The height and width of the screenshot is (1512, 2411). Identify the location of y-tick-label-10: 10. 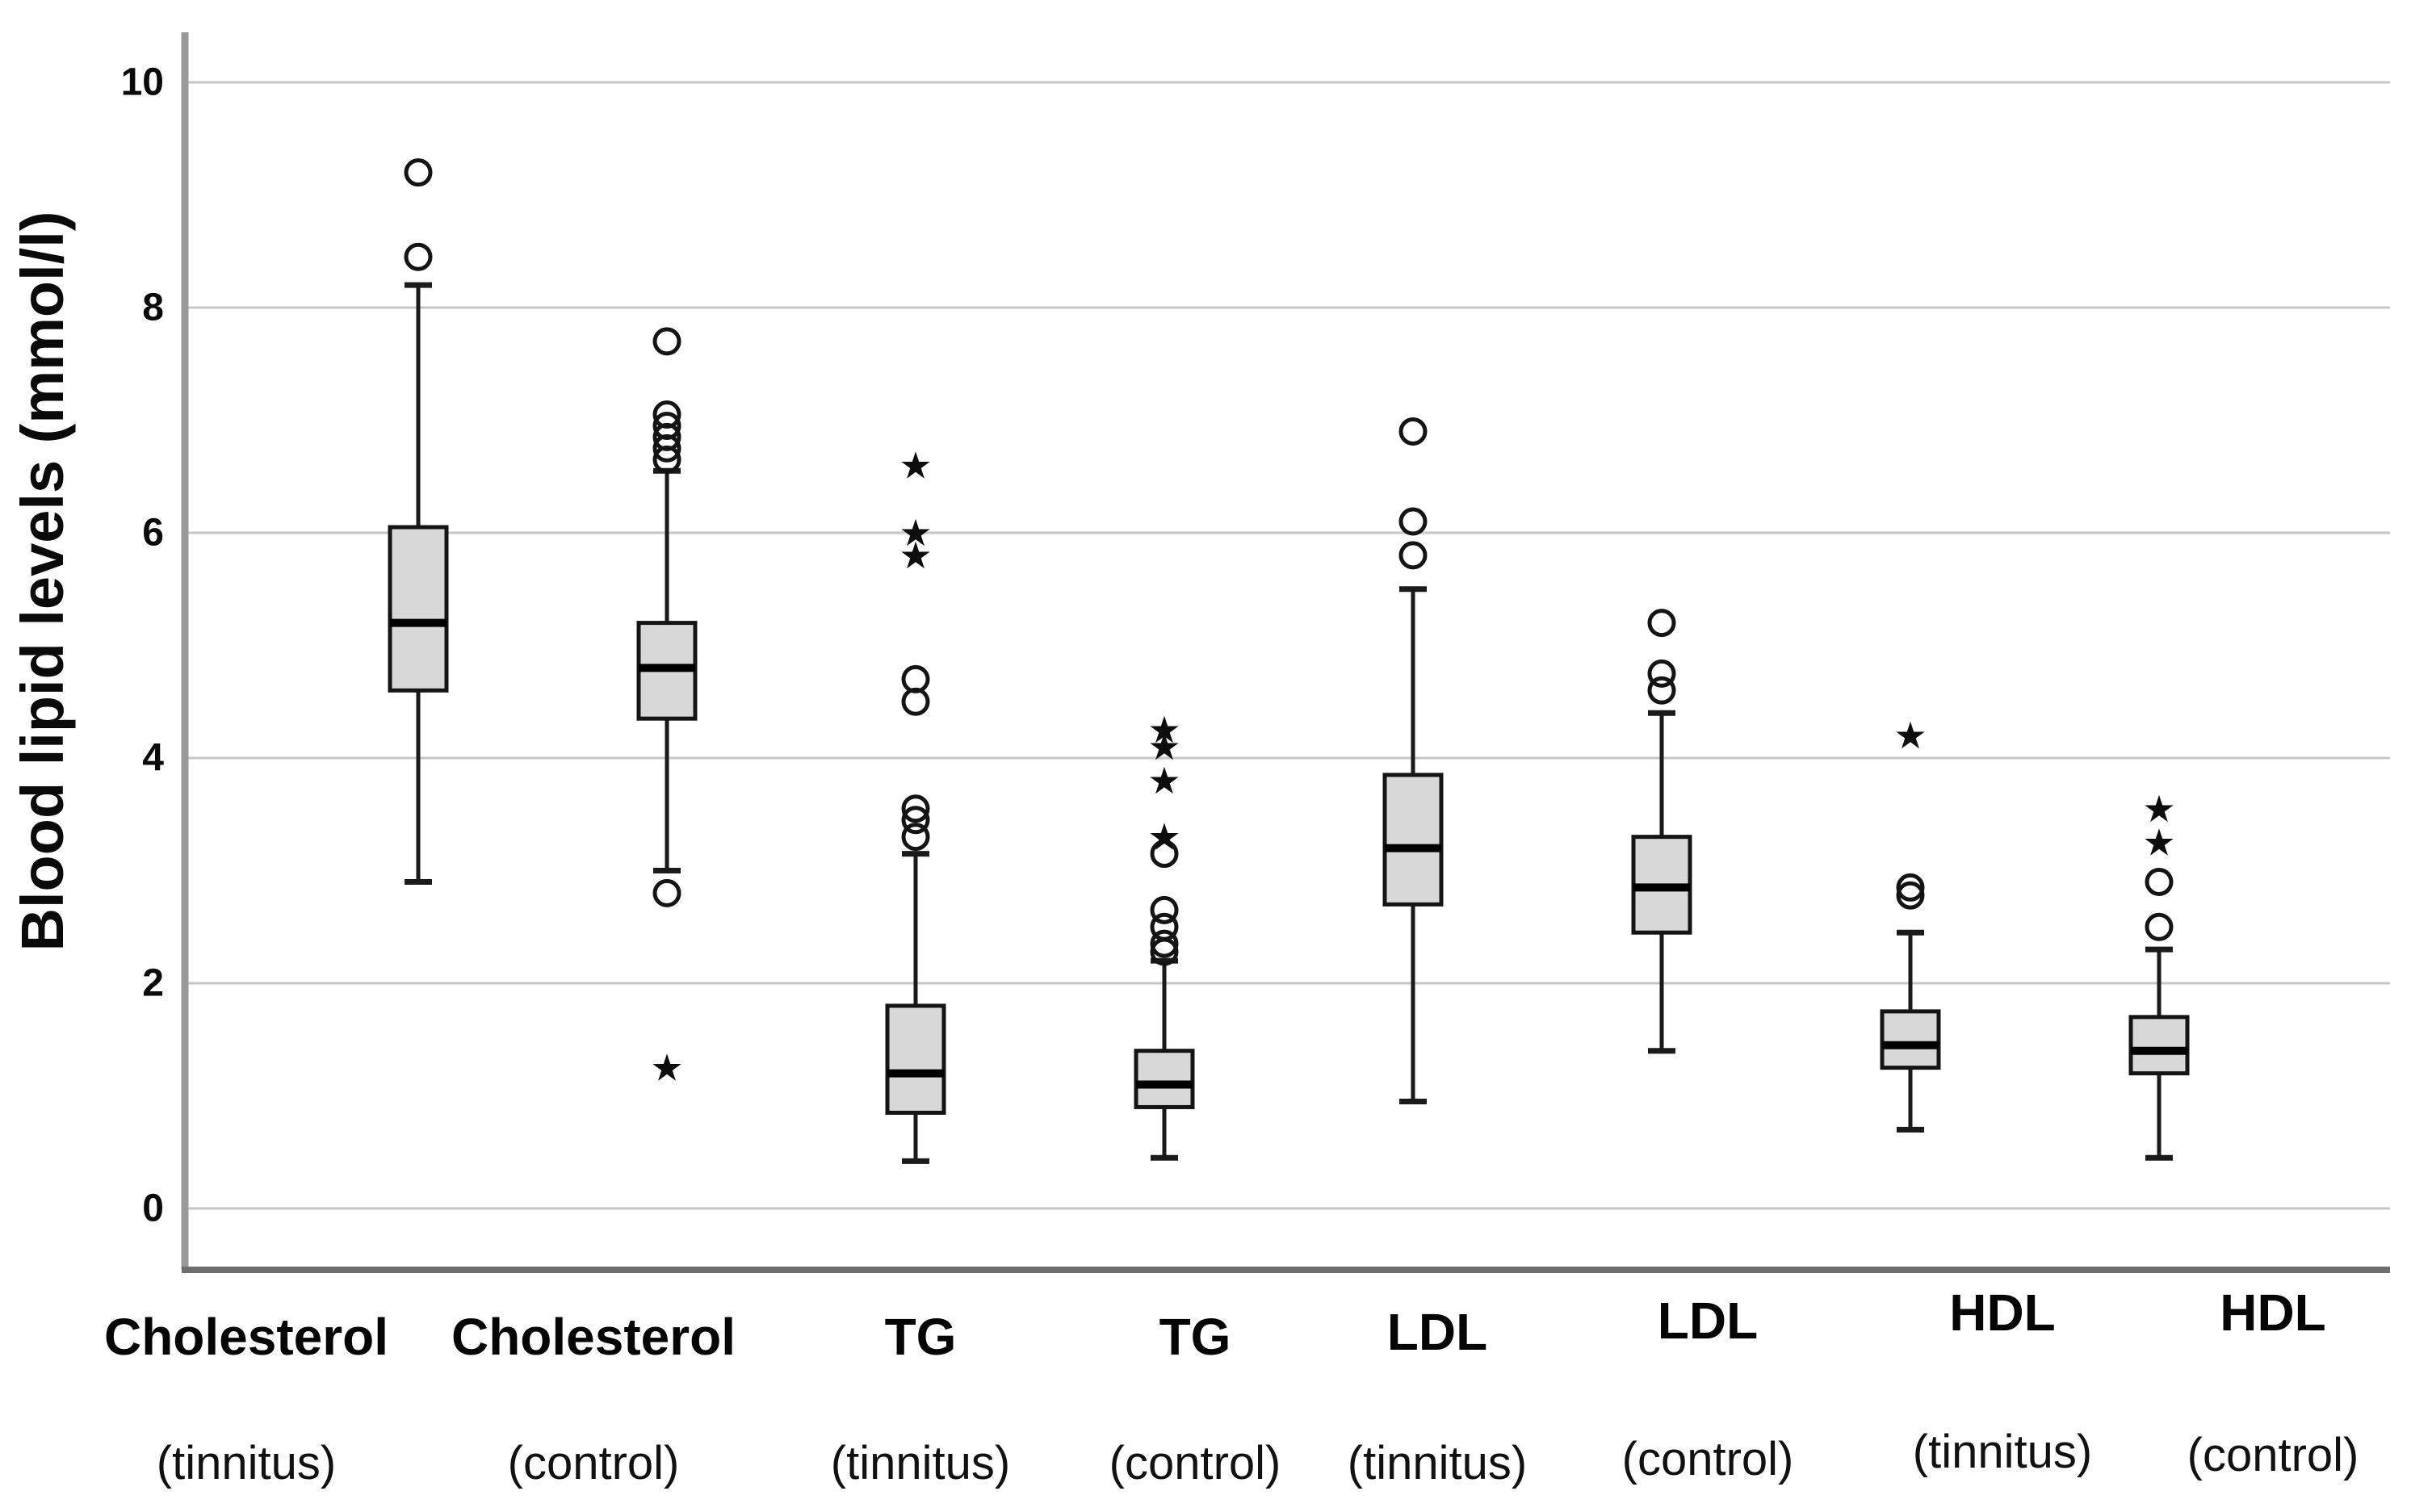
(142, 82).